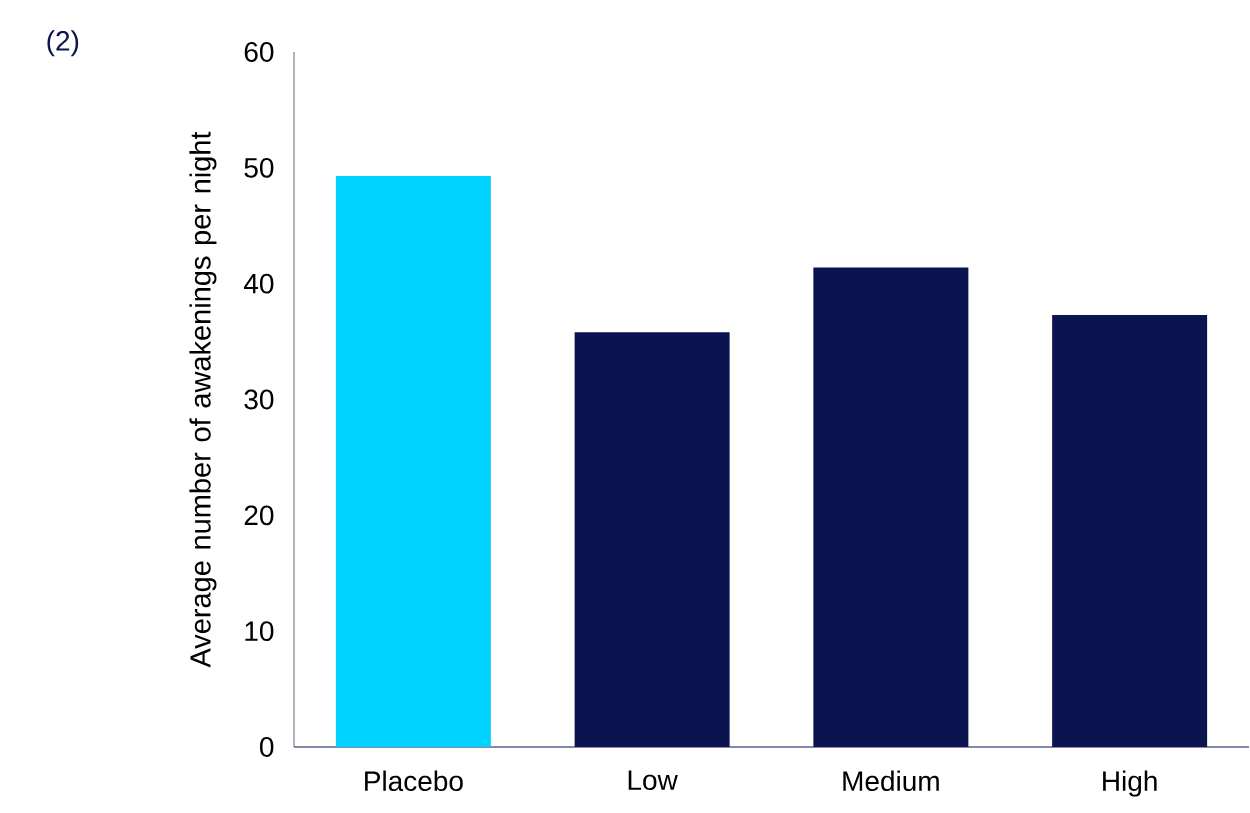 The height and width of the screenshot is (813, 1250). Describe the element at coordinates (258, 283) in the screenshot. I see `y-tick-label: 40` at that location.